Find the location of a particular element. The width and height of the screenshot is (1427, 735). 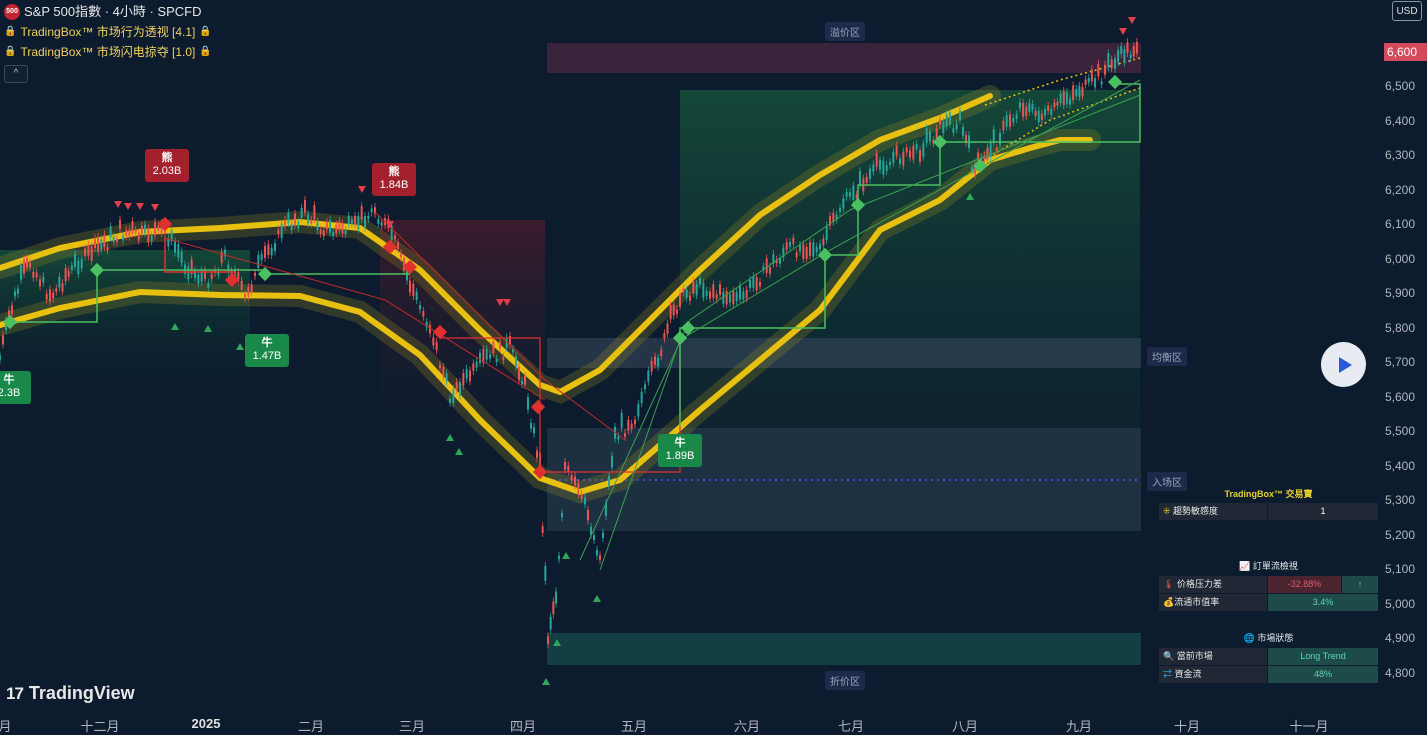

price-axis-label: 5,800 is located at coordinates (1400, 327).